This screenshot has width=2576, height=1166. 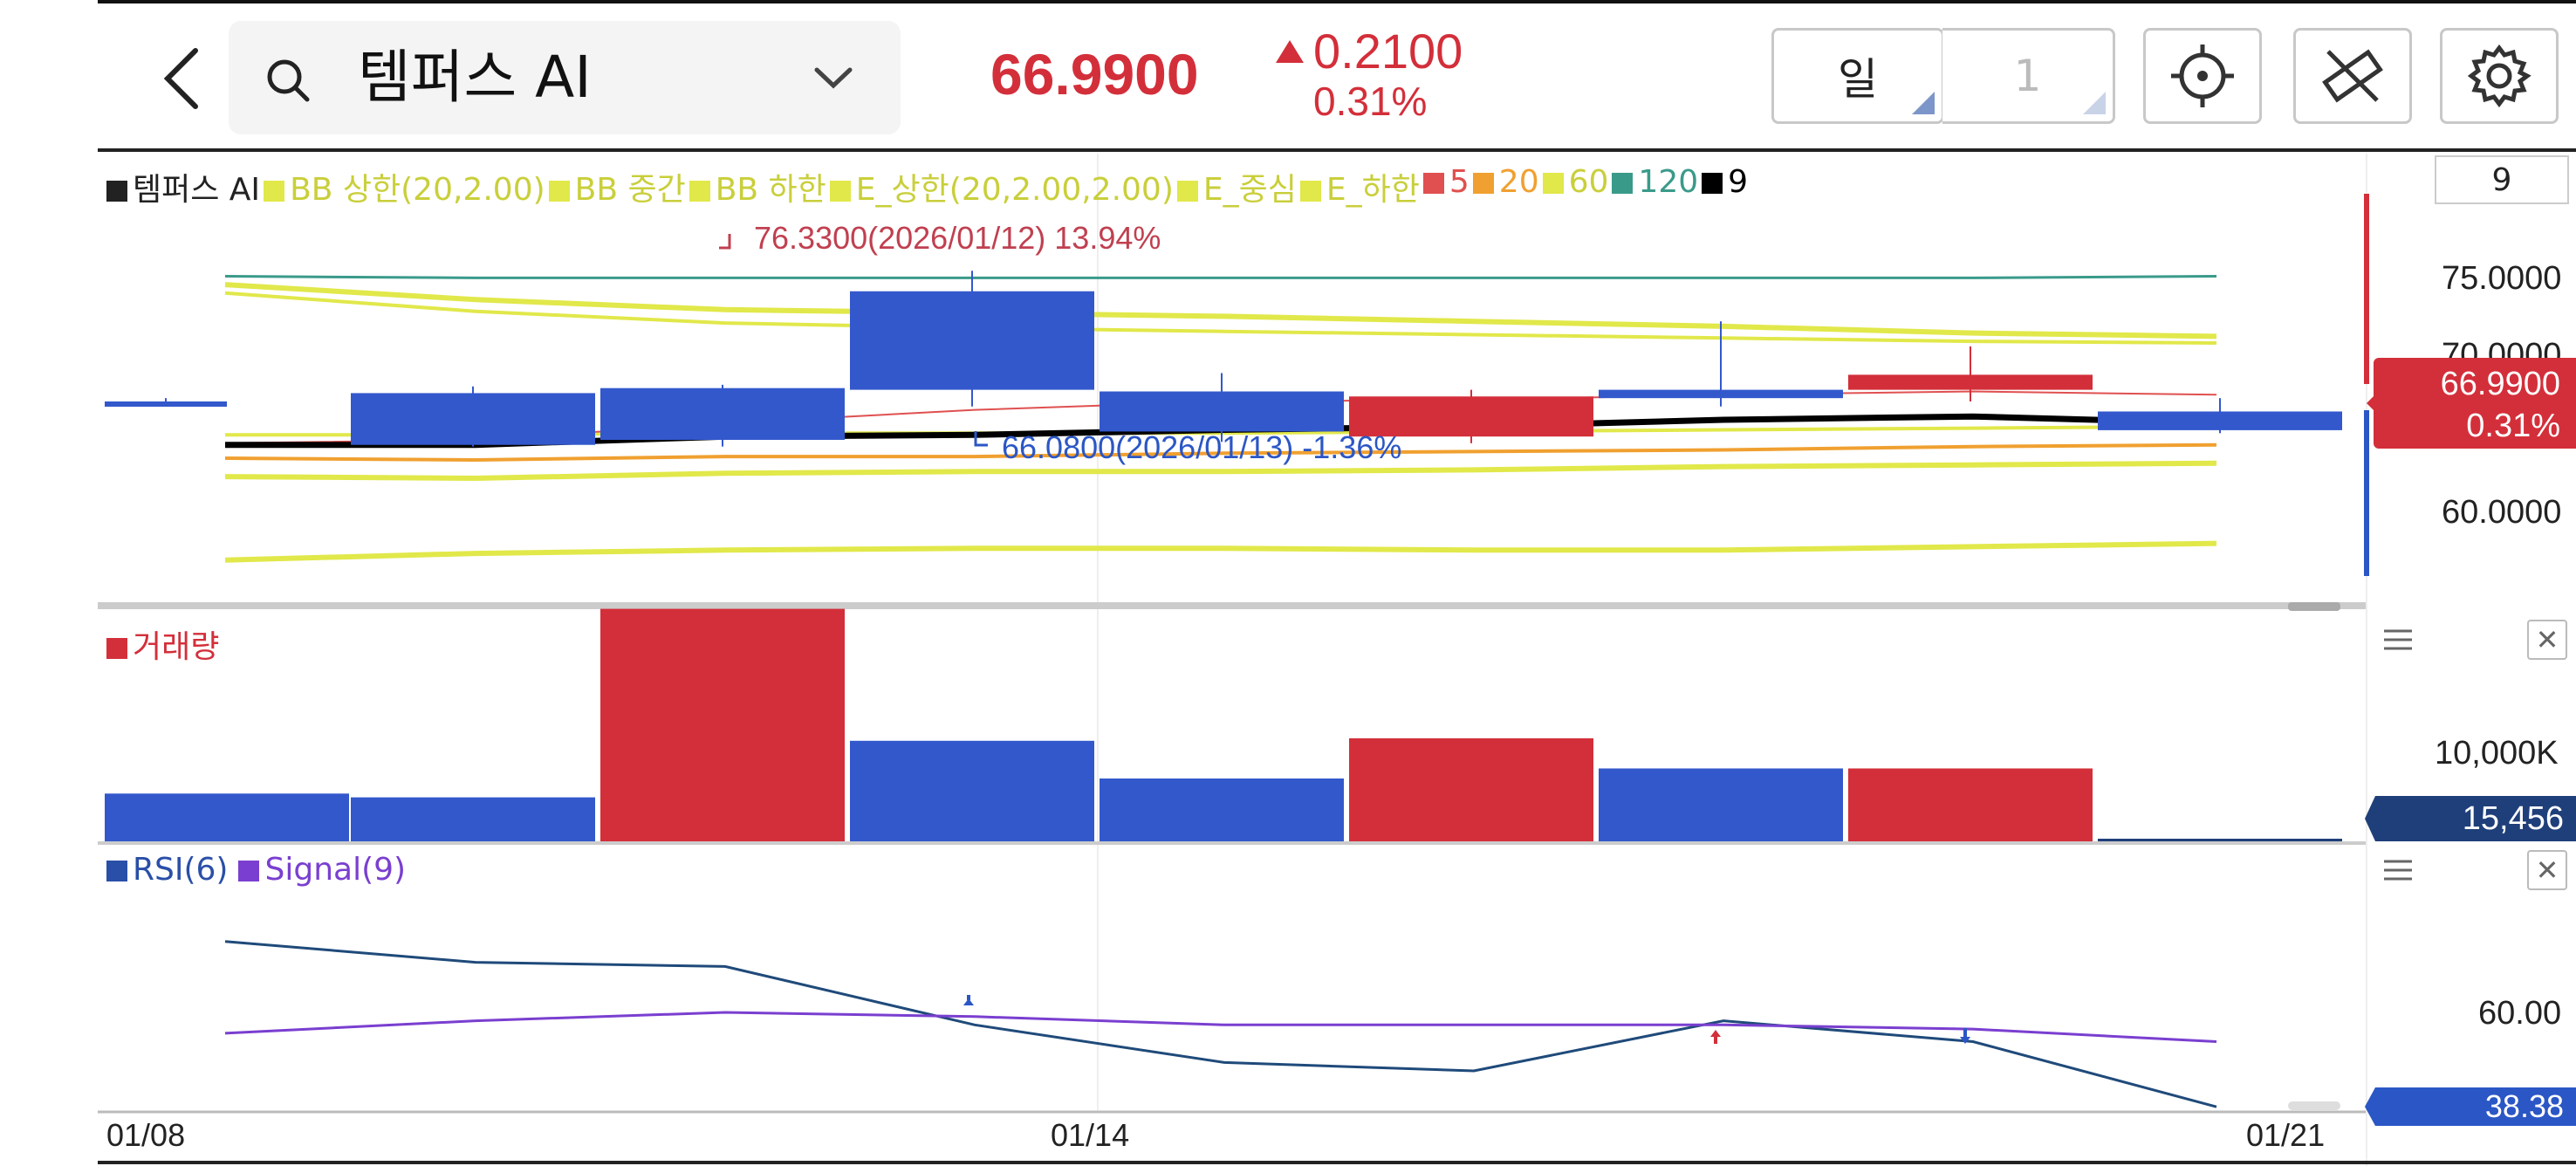 What do you see at coordinates (1446, 186) in the screenshot?
I see `legend-item: 5` at bounding box center [1446, 186].